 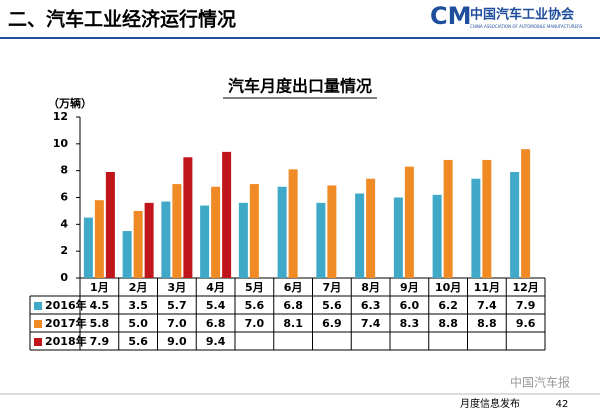 I want to click on table-value: 6.3, so click(x=371, y=305).